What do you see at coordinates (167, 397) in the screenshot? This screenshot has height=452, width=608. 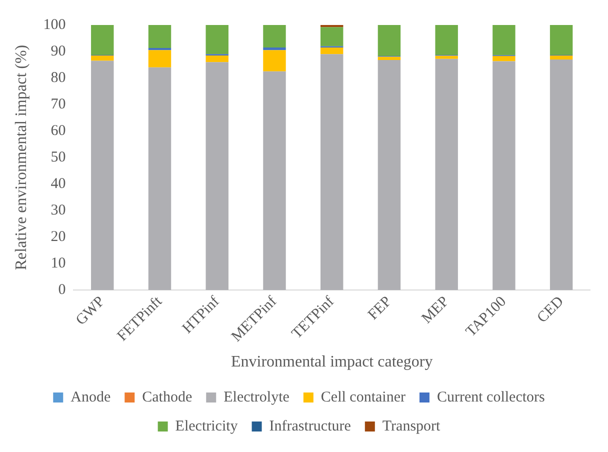 I see `legend-label: Cathode` at bounding box center [167, 397].